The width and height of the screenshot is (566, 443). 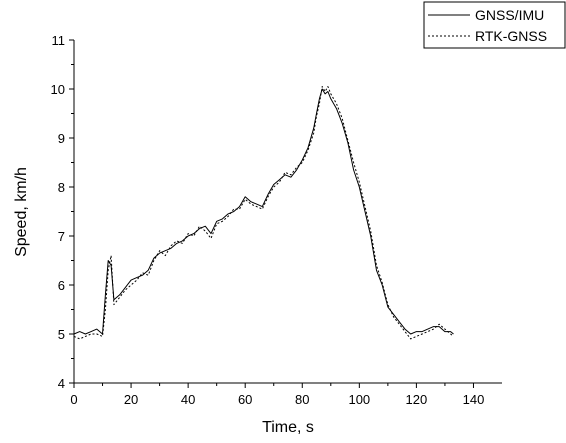 I want to click on legend-box, so click(x=494, y=25).